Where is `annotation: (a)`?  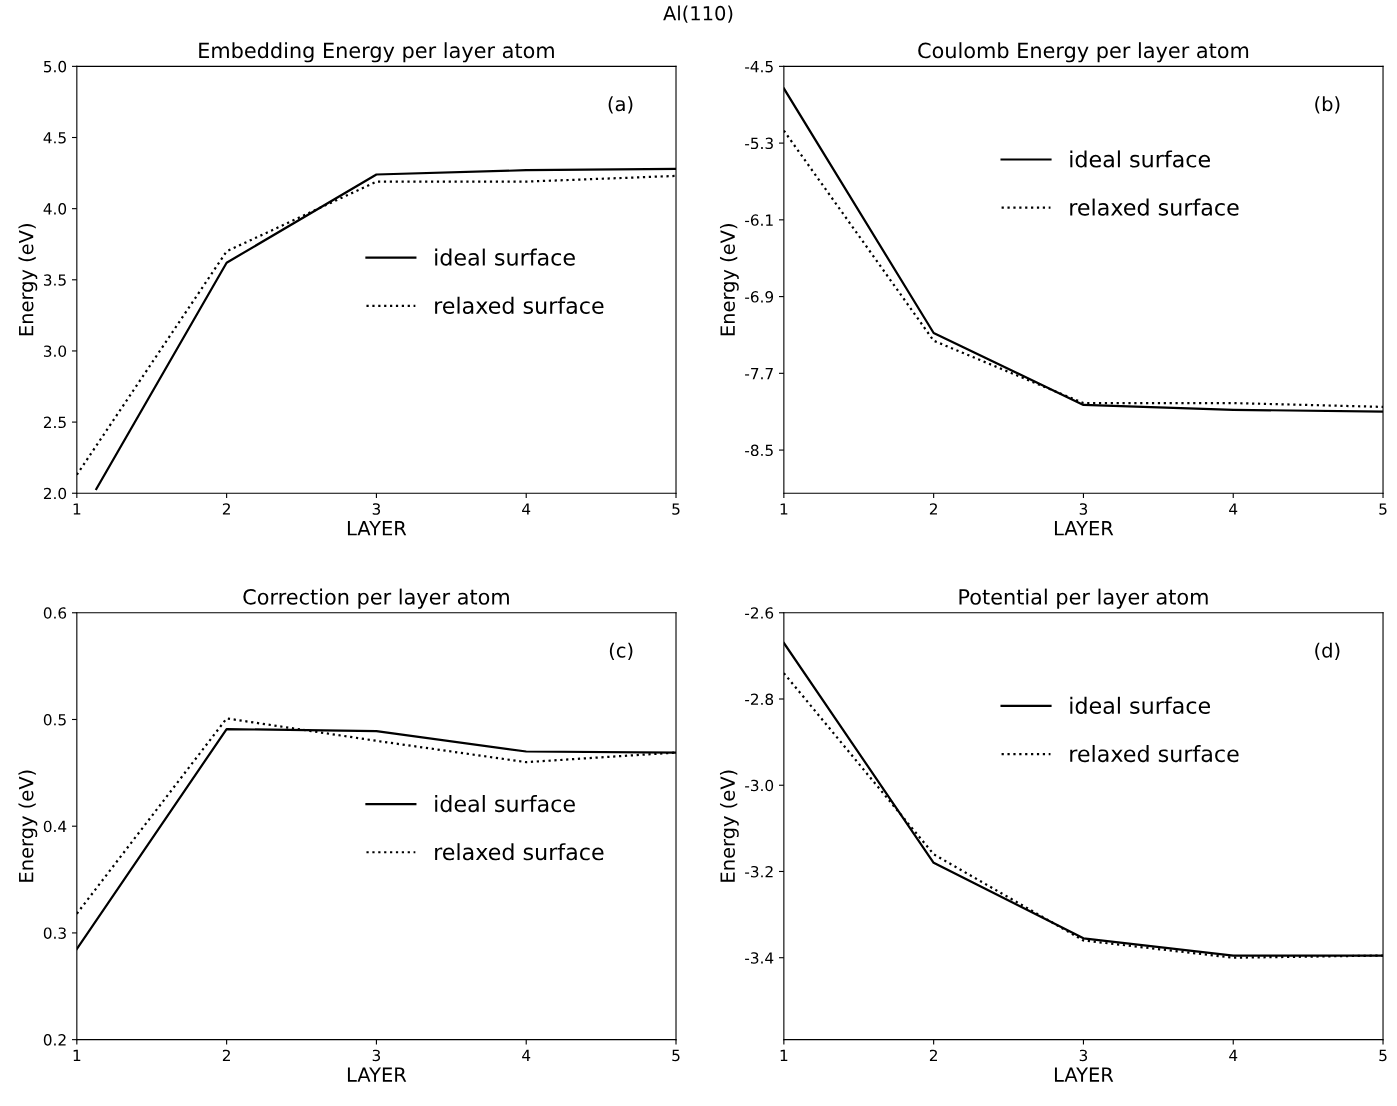 annotation: (a) is located at coordinates (620, 105).